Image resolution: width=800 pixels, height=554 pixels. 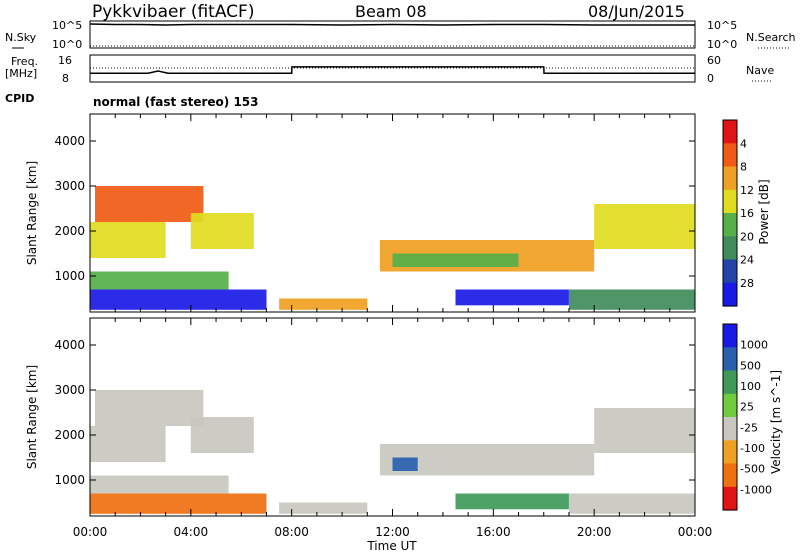 What do you see at coordinates (776, 422) in the screenshot?
I see `velocity-colorbar-label: Velocity [m s^-1]` at bounding box center [776, 422].